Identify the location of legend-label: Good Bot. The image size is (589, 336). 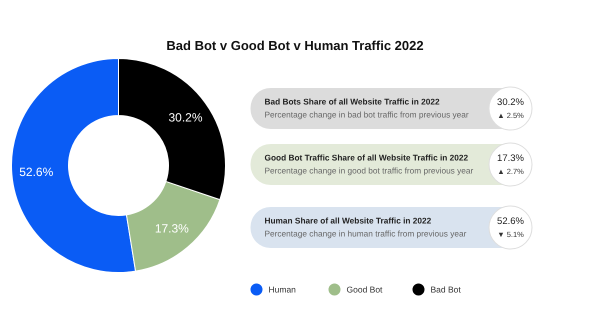
(365, 289).